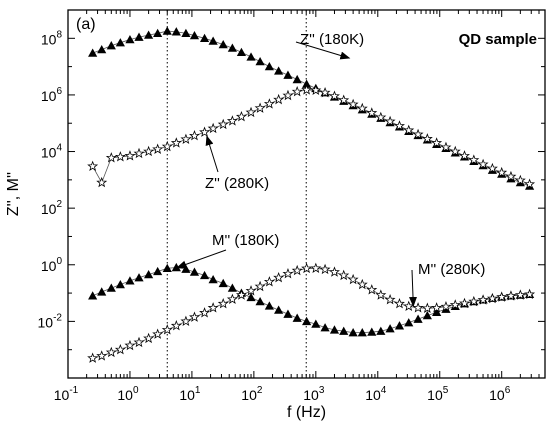 Image resolution: width=550 pixels, height=427 pixels. Describe the element at coordinates (332, 39) in the screenshot. I see `annotation-label: Z'' (180K)` at that location.